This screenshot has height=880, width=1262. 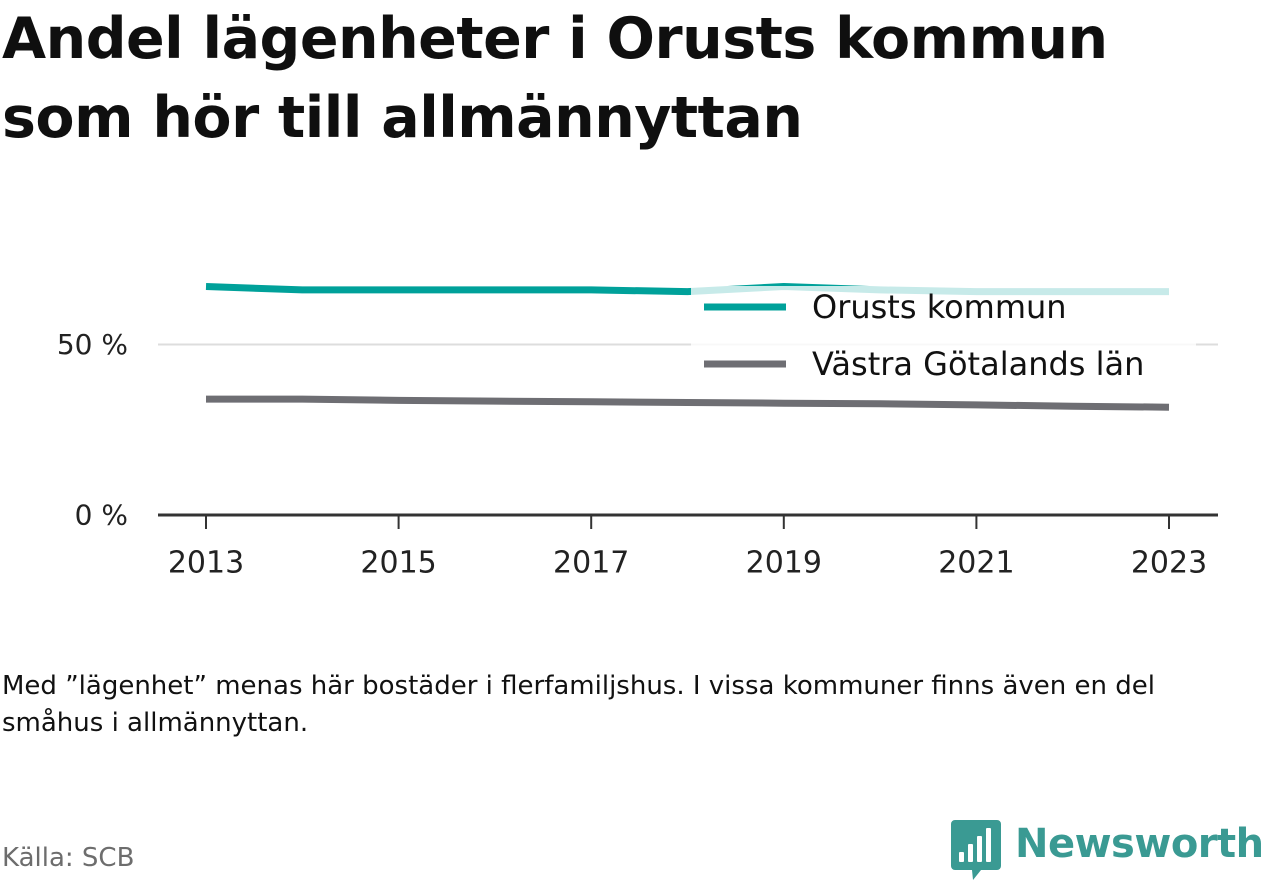 I want to click on series-layer, so click(x=687, y=347).